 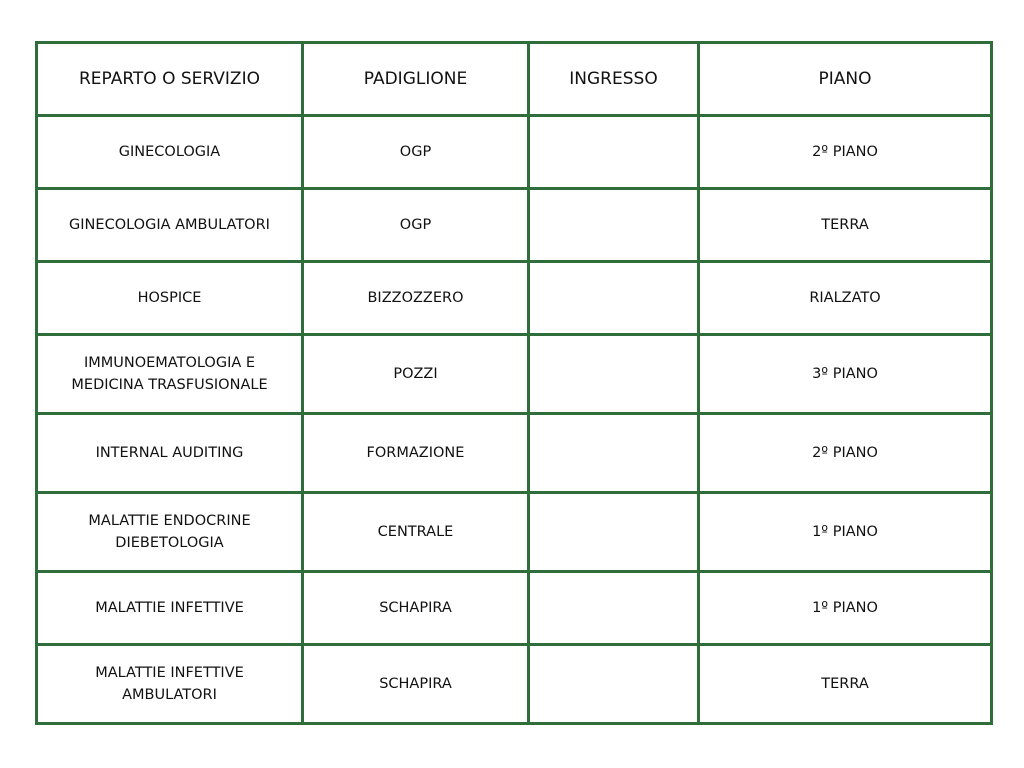 What do you see at coordinates (415, 79) in the screenshot?
I see `header-padiglione: PADIGLIONE` at bounding box center [415, 79].